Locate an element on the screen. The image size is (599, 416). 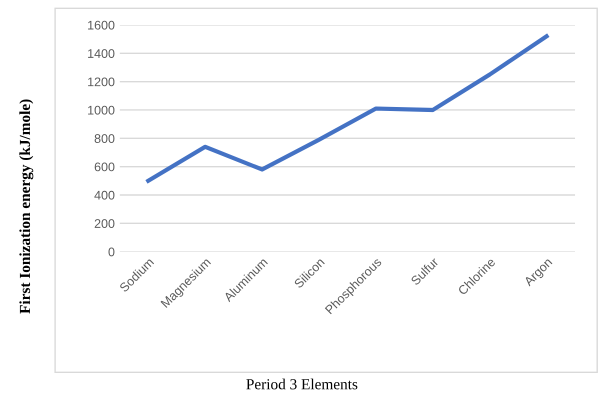
y-tick-label: 600 is located at coordinates (104, 167).